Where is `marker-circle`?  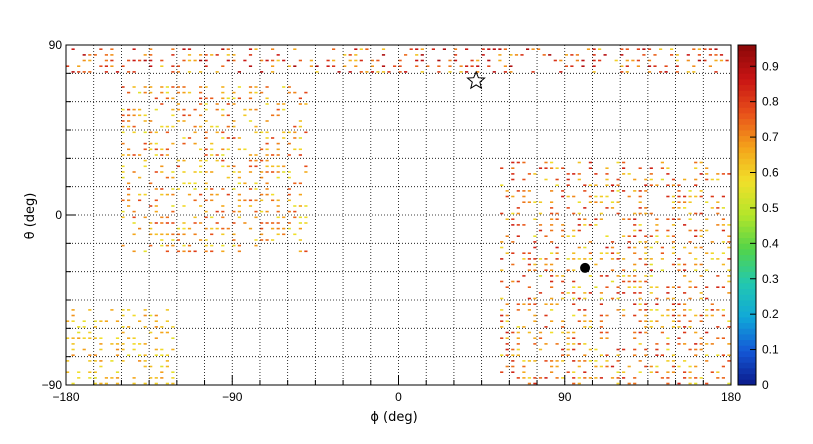 marker-circle is located at coordinates (585, 267).